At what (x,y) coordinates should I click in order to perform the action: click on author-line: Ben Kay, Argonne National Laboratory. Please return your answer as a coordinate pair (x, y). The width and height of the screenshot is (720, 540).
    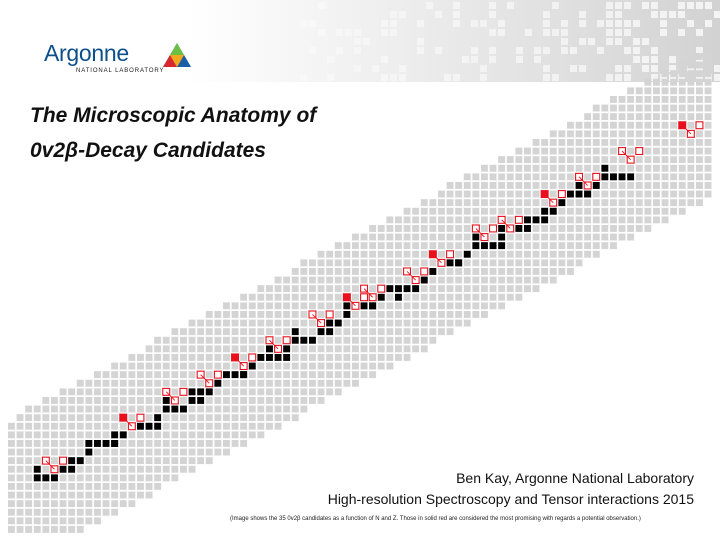
    Looking at the image, I should click on (511, 478).